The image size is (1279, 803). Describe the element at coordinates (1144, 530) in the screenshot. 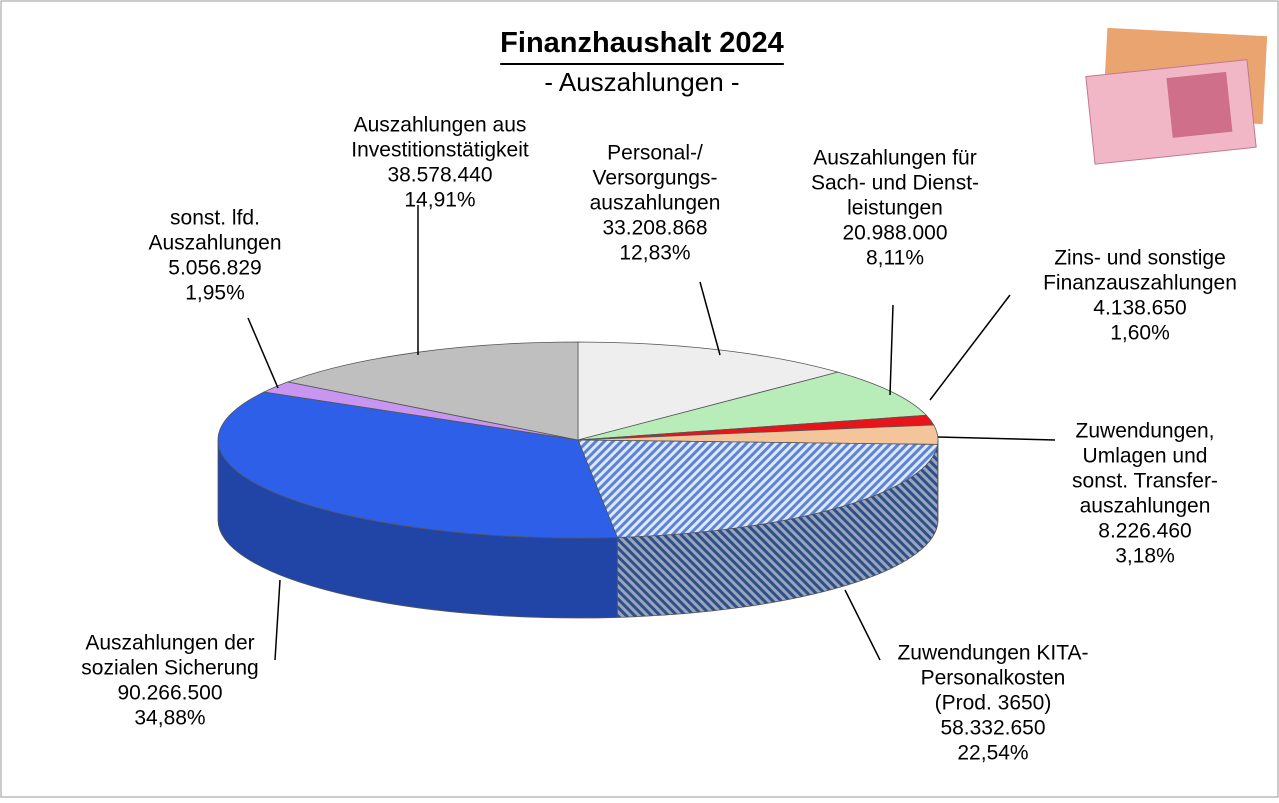

I see `value-label: 8.226.460` at that location.